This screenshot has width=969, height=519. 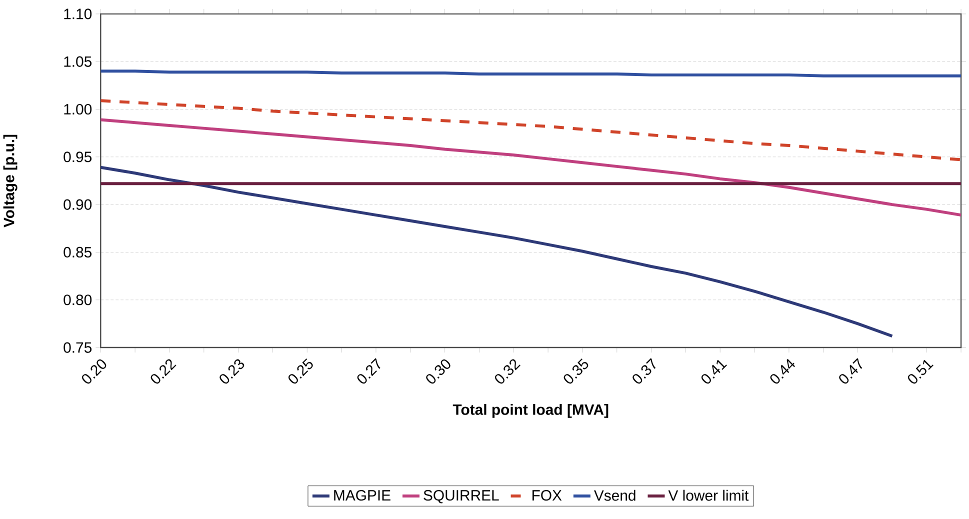 I want to click on y-axis-title: Voltage [p.u.], so click(x=10, y=181).